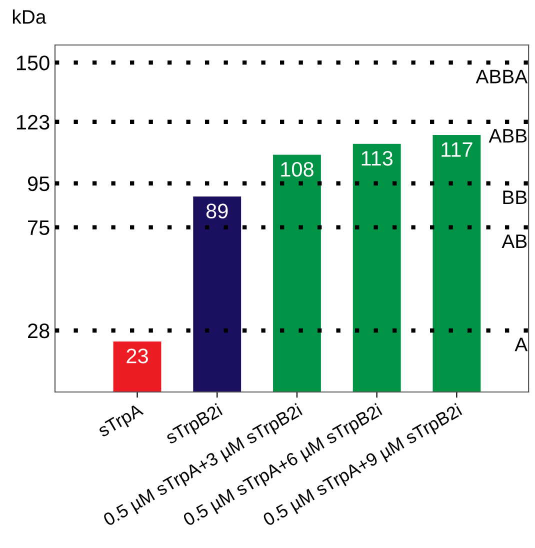  I want to click on data-label: 113, so click(377, 158).